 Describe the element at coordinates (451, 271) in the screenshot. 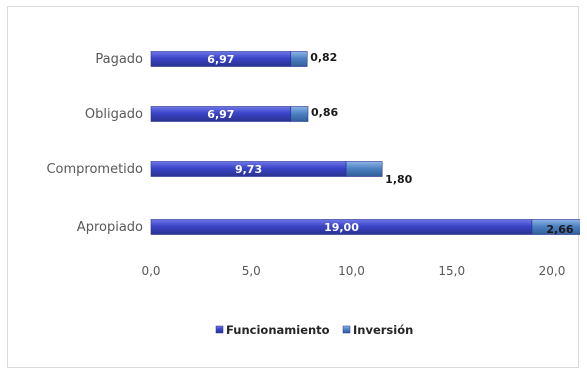

I see `x-tick-label: 15,0` at that location.